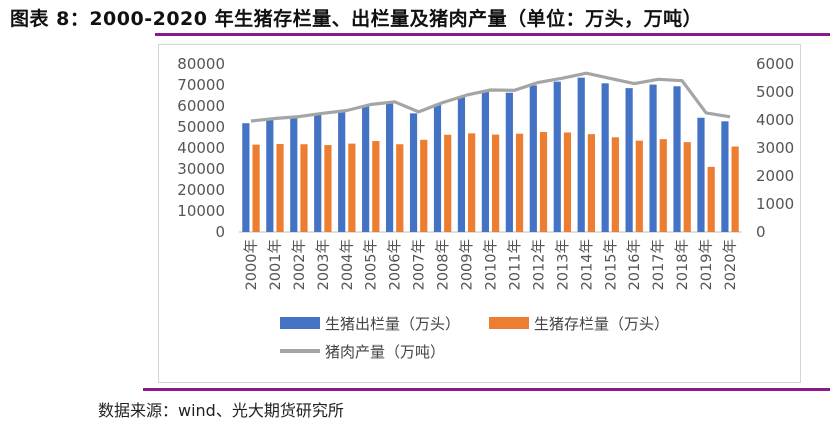 This screenshot has width=833, height=424. Describe the element at coordinates (356, 19) in the screenshot. I see `chart-title: 图表 8：2000-2020 年生猪存栏量、出栏量及猪肉产量（单位：万头，万吨）` at that location.